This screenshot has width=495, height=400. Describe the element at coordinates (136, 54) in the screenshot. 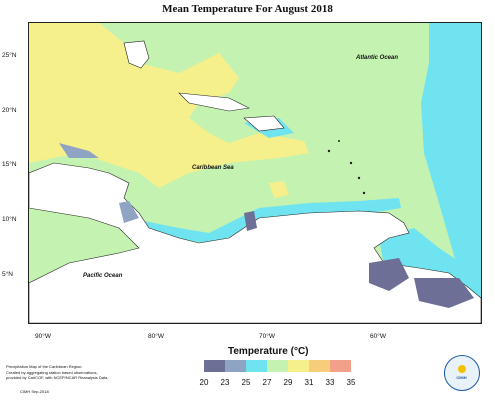

I see `florida-land` at that location.